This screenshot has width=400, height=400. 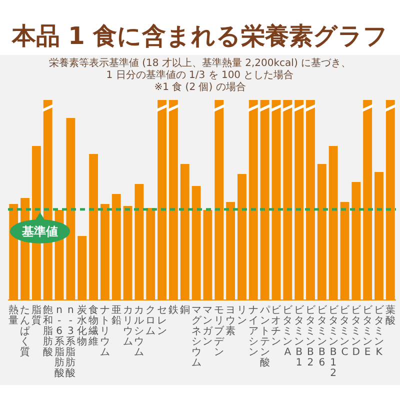 I want to click on x-tick-label: モリブデン, so click(x=220, y=331).